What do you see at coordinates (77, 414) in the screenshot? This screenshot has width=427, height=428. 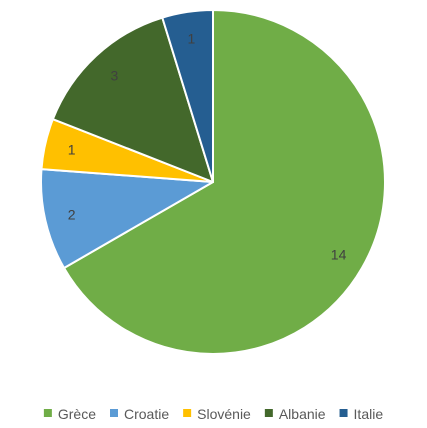 I see `legend-label-grece: Grèce` at bounding box center [77, 414].